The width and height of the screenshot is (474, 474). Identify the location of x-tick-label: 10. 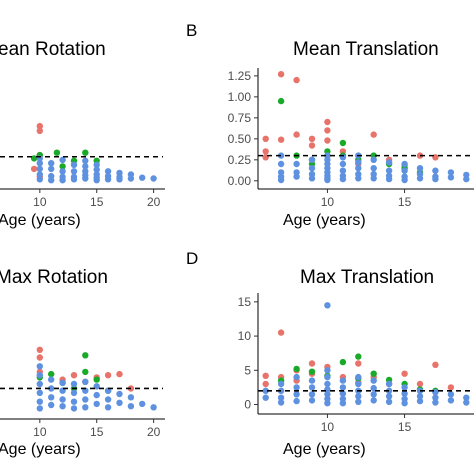
(40, 202).